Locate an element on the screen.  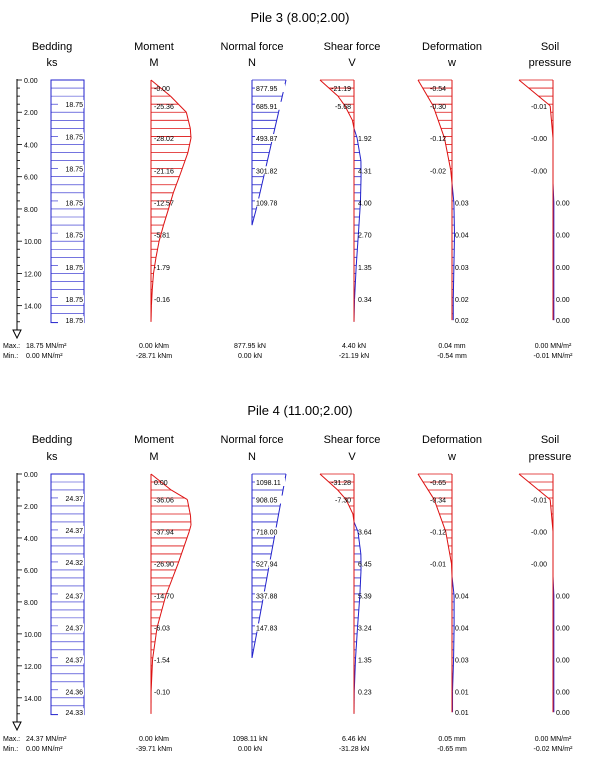
shear-force-value-label: 4.31 is located at coordinates (365, 171).